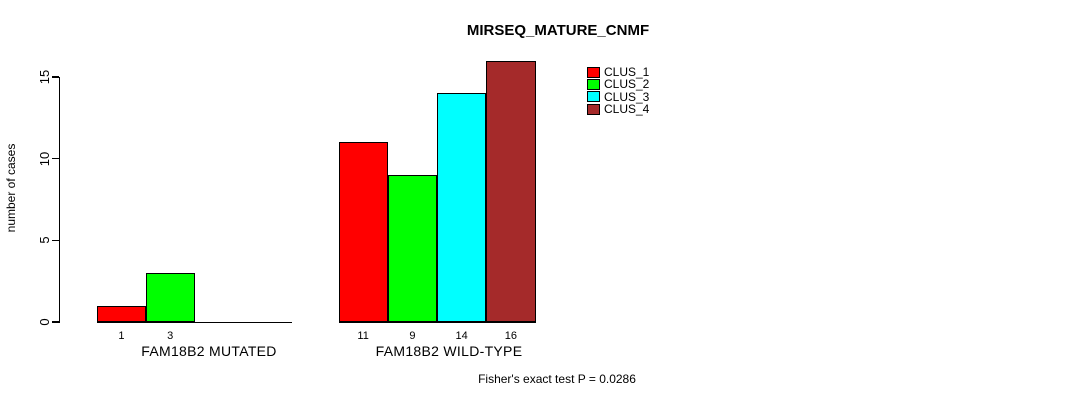  What do you see at coordinates (627, 84) in the screenshot?
I see `legend-label: CLUS_2` at bounding box center [627, 84].